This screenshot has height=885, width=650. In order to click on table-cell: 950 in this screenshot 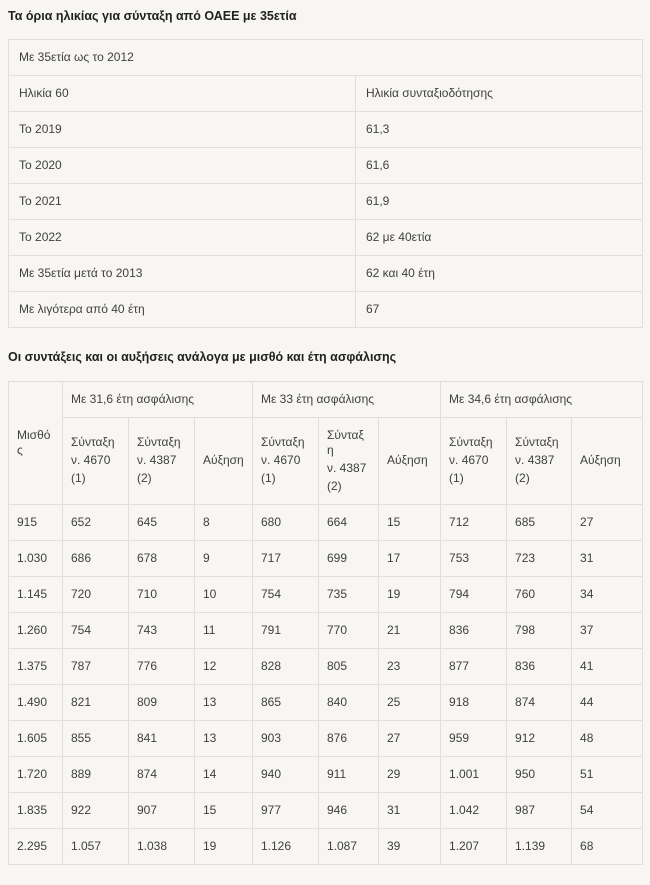, I will do `click(539, 774)`.